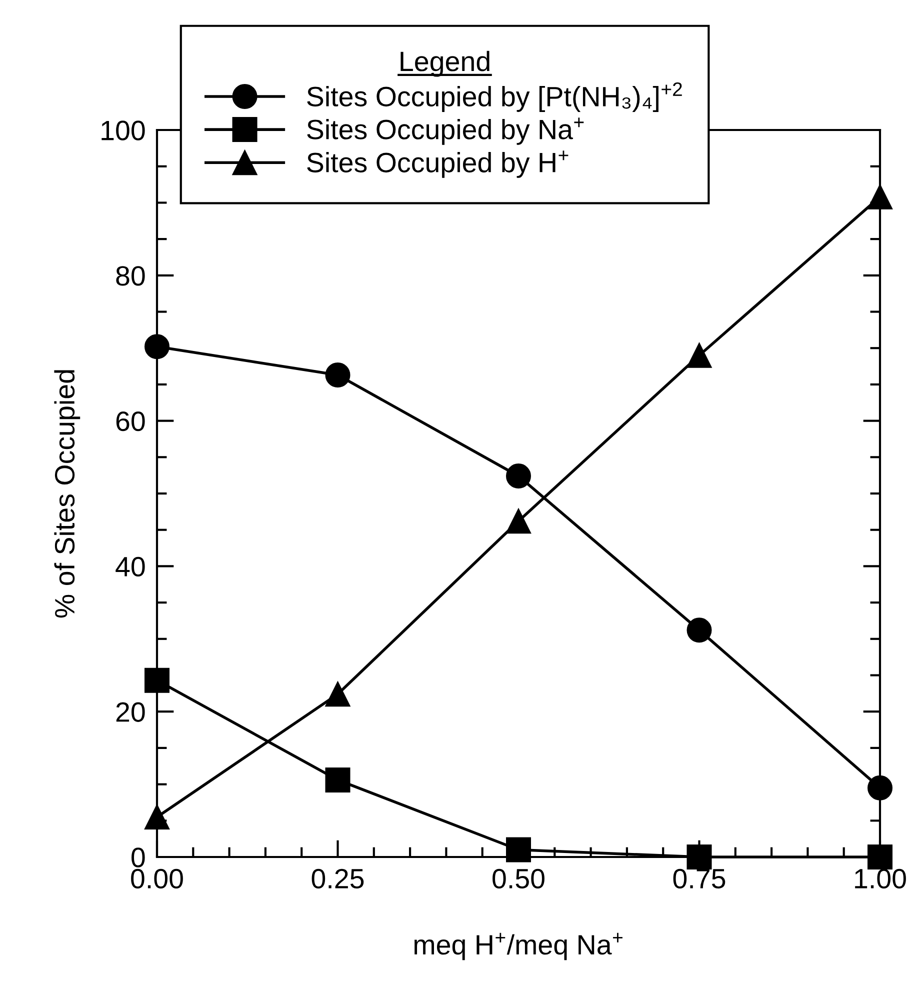 Image resolution: width=920 pixels, height=985 pixels. Describe the element at coordinates (67, 494) in the screenshot. I see `y-axis-title: % of Sites Occupied` at that location.